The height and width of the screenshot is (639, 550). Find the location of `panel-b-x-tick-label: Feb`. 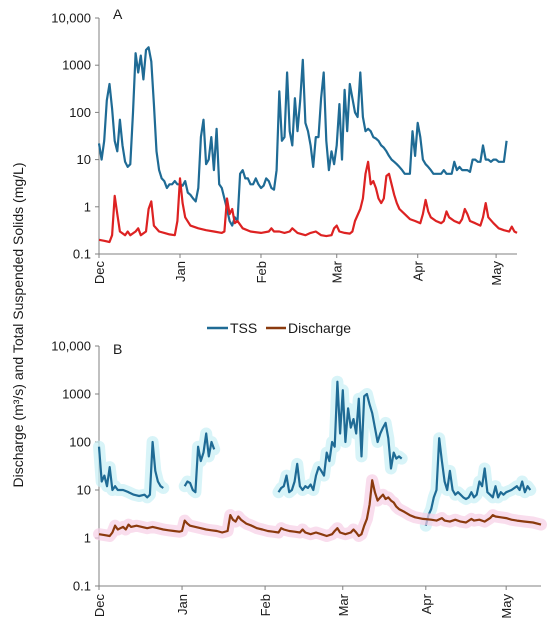

panel-b-x-tick-label: Feb is located at coordinates (265, 605).